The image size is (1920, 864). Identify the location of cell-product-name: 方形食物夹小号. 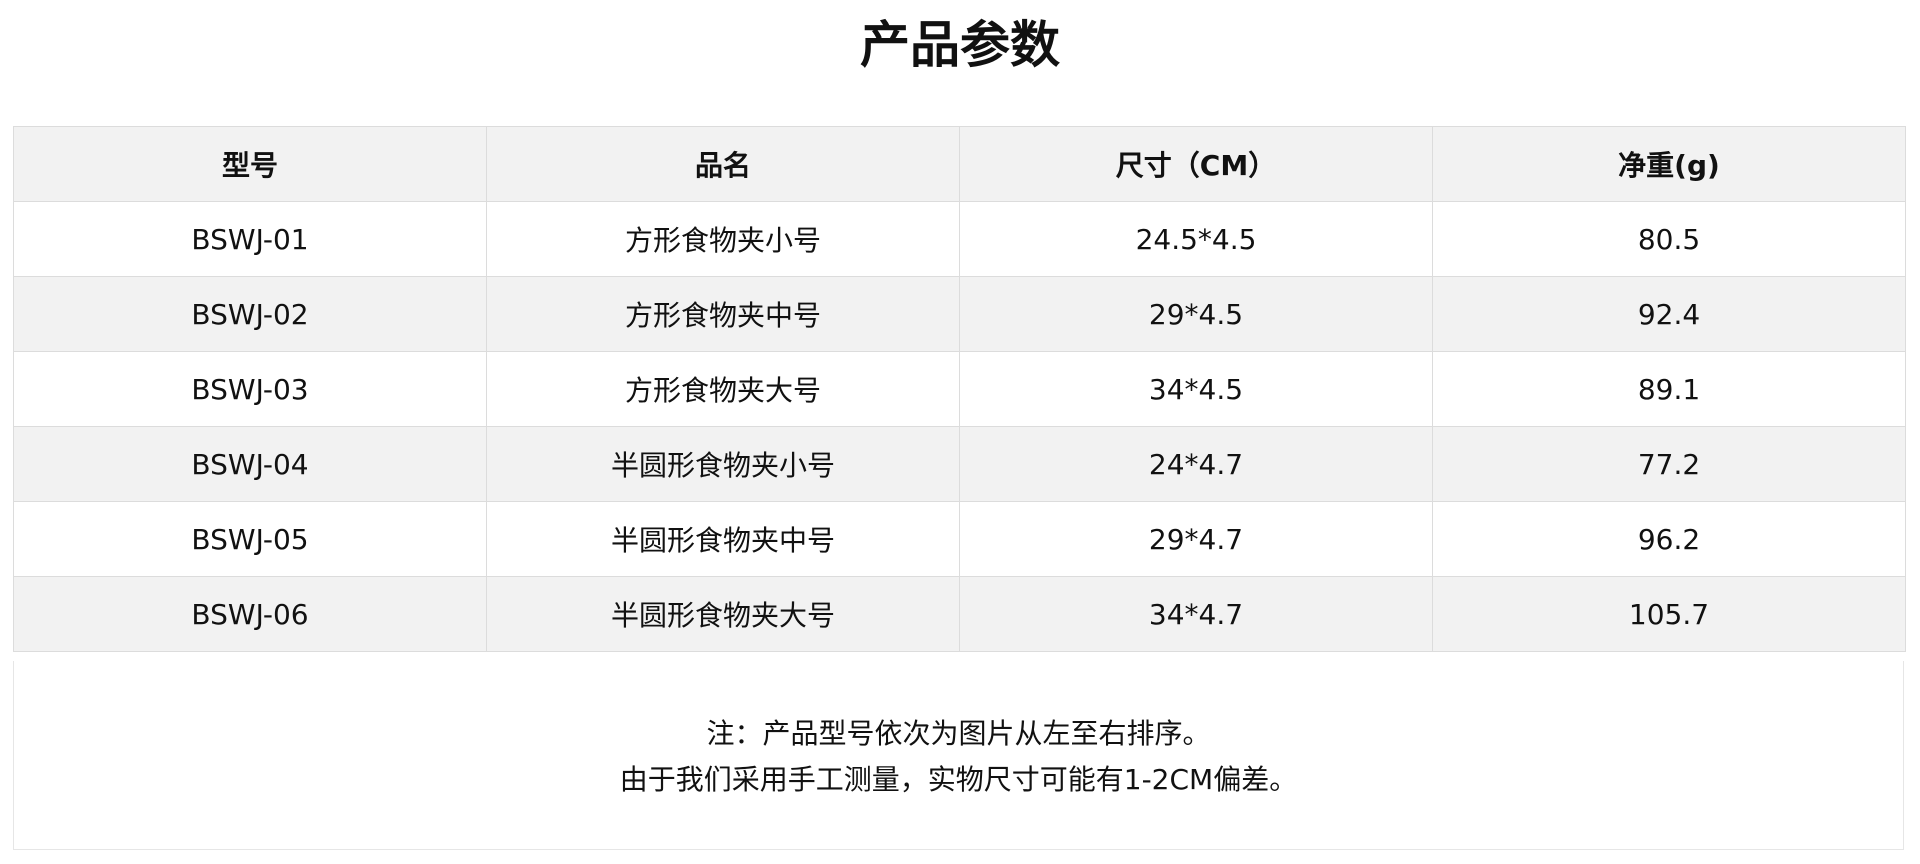
(723, 239).